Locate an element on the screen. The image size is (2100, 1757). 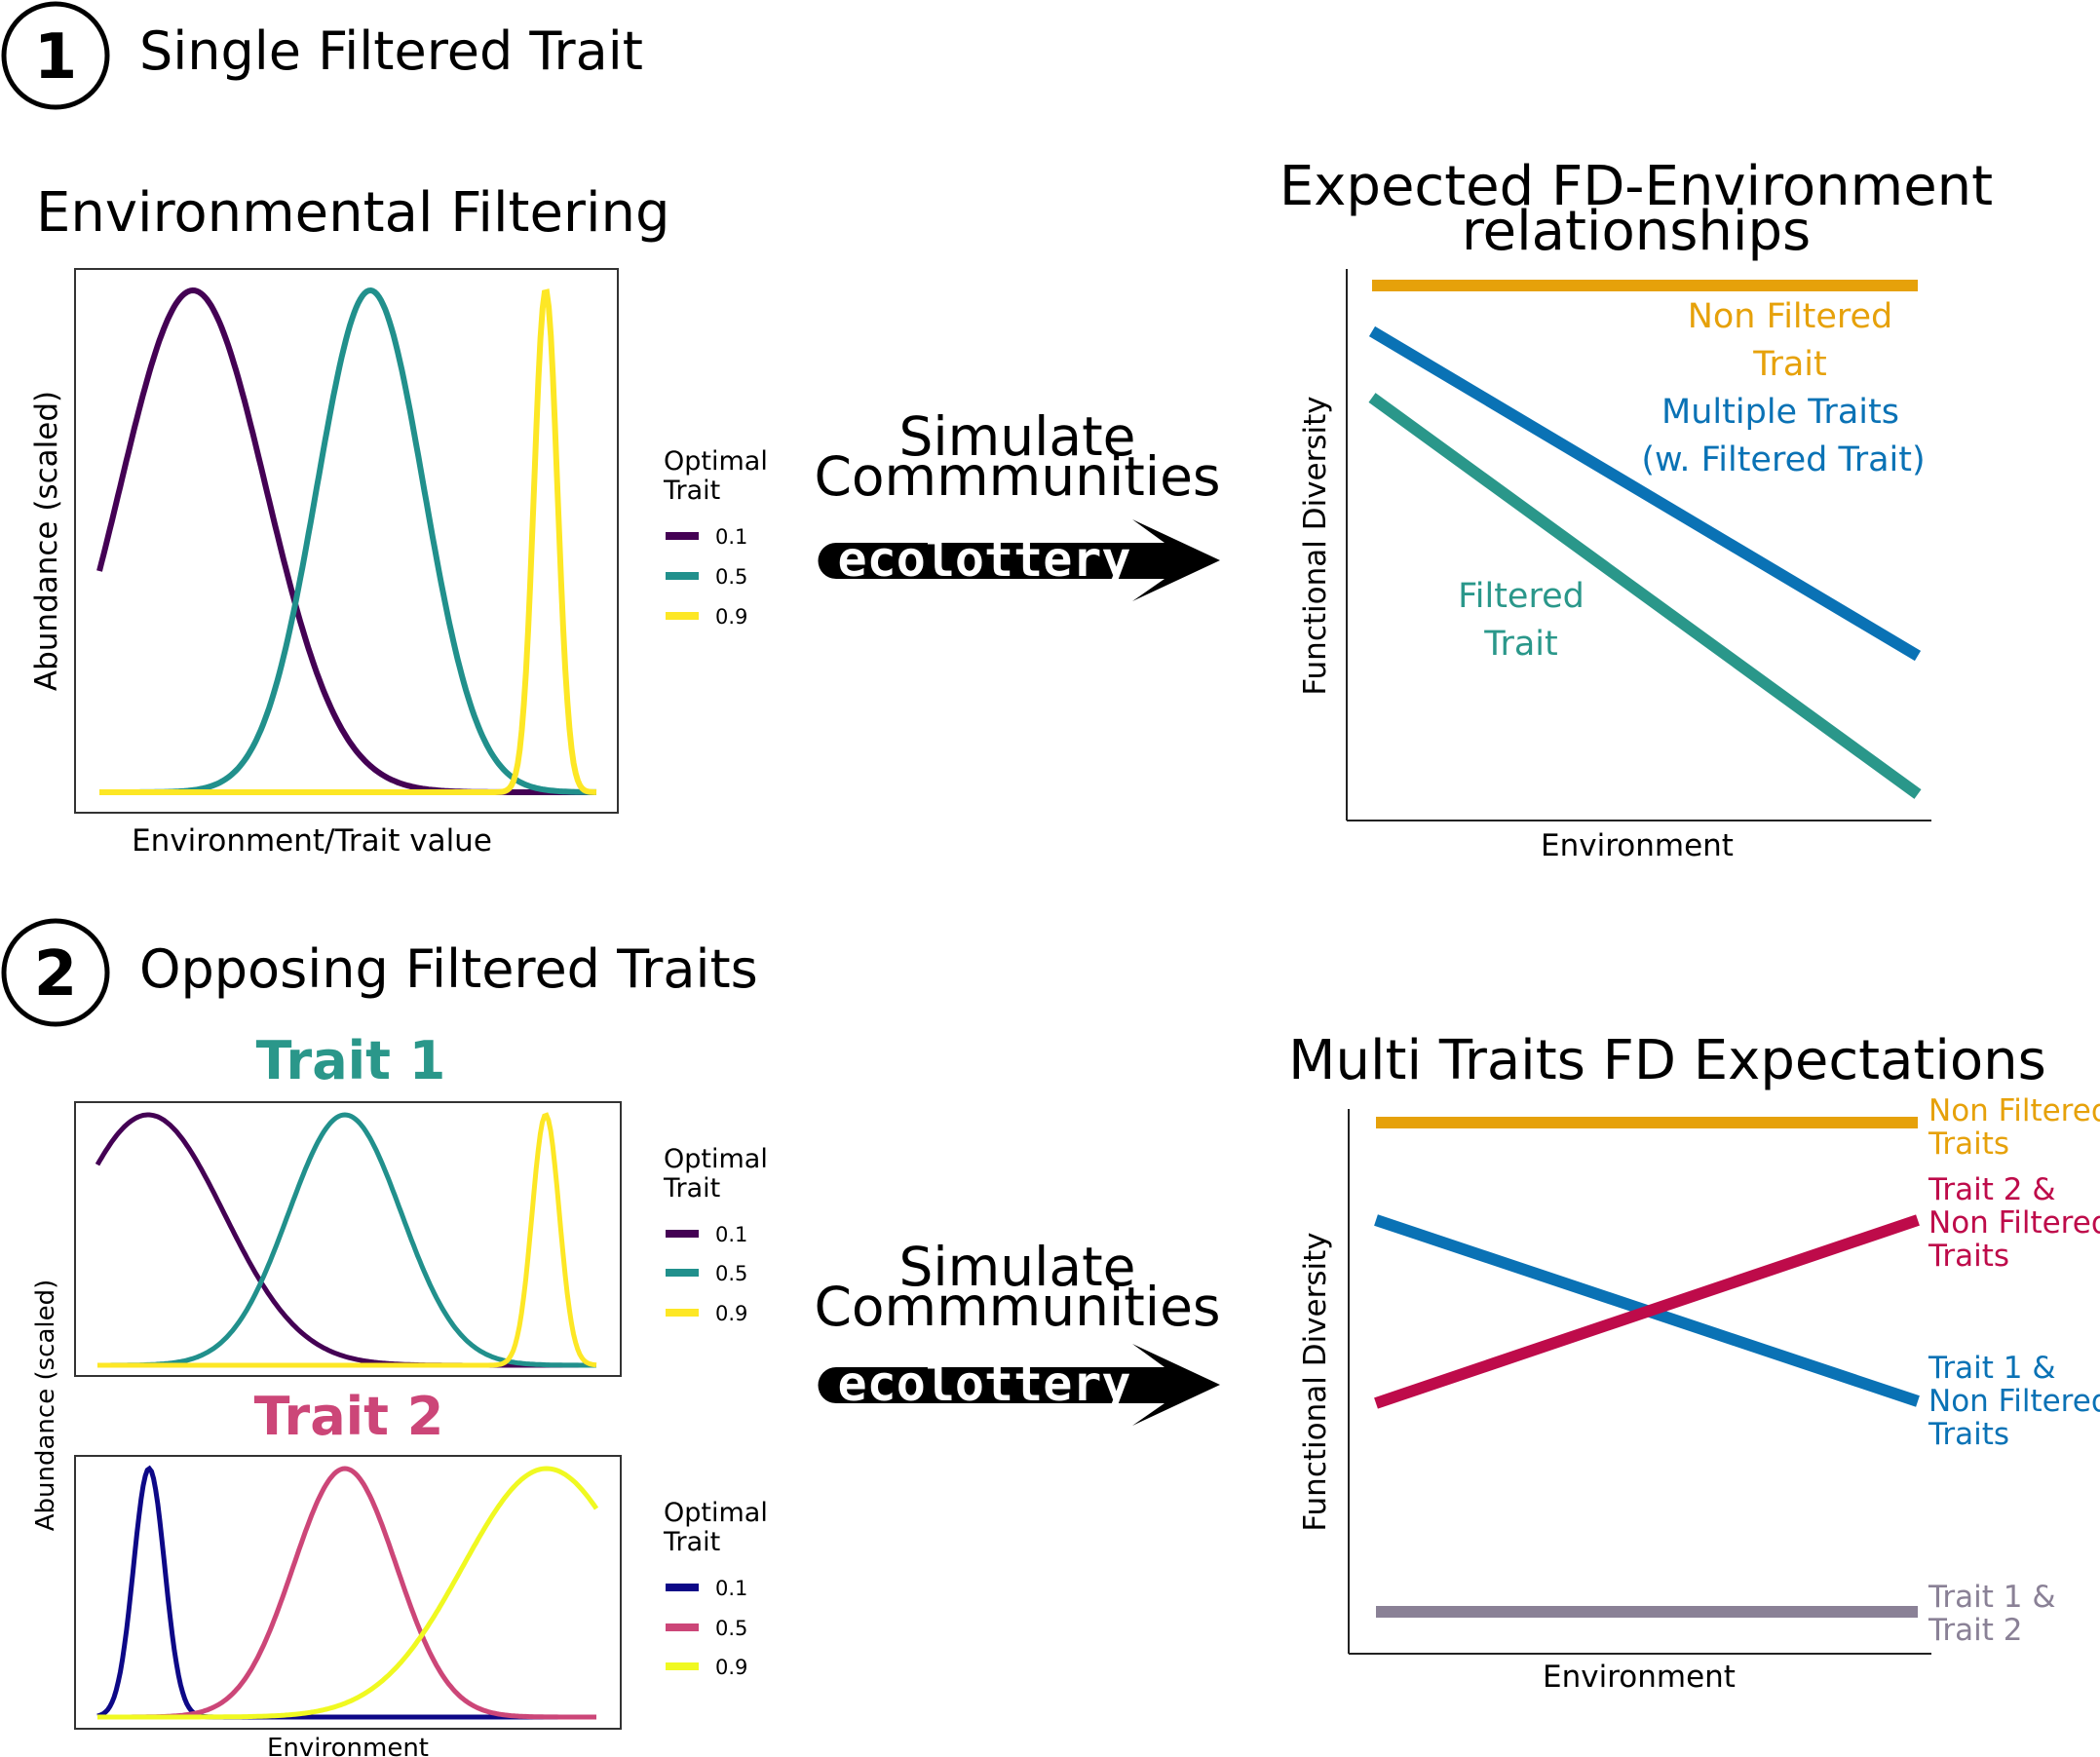
simulate-arrow-1: Simulate Commmunities ecolottery is located at coordinates (1017, 503).